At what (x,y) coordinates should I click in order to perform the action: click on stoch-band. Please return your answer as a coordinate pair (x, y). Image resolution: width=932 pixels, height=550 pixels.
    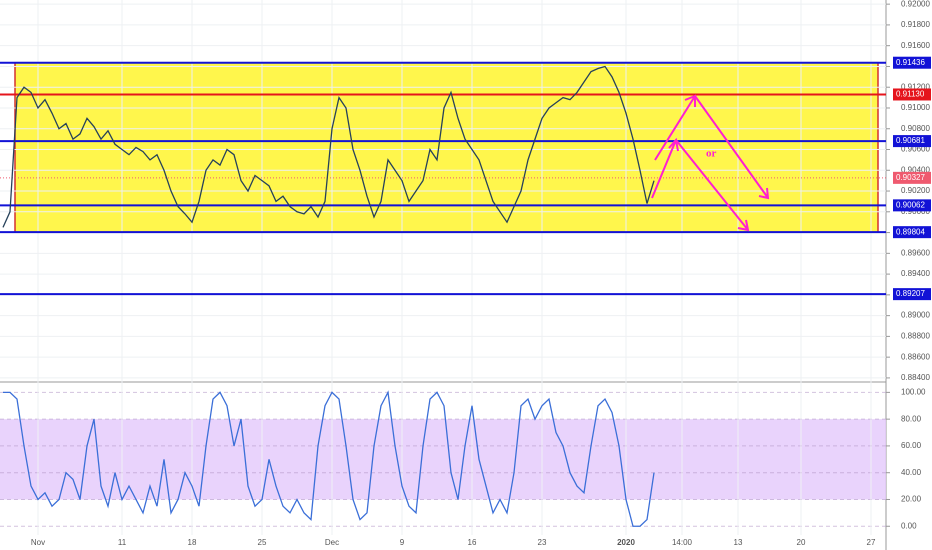
    Looking at the image, I should click on (443, 459).